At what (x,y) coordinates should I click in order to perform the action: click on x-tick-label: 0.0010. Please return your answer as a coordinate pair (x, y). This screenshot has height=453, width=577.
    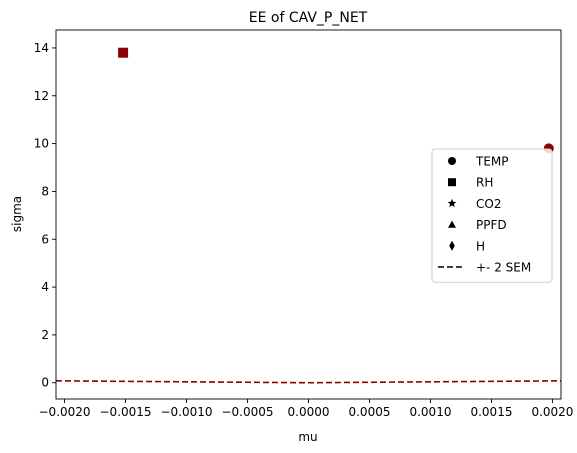
    Looking at the image, I should click on (430, 412).